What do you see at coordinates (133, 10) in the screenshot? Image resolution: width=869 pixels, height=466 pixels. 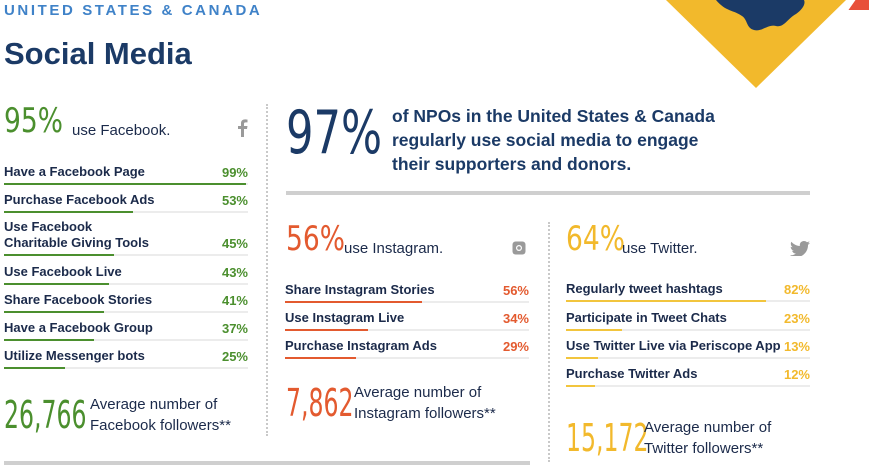 I see `region-label: UNITED STATES & CANADA` at bounding box center [133, 10].